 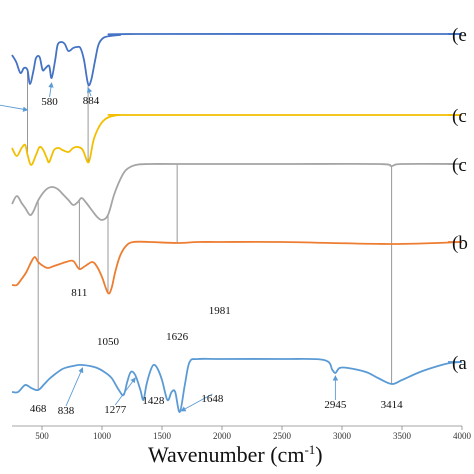 I want to click on x-axis-label: Wavenumber (cm-1), so click(x=235, y=454).